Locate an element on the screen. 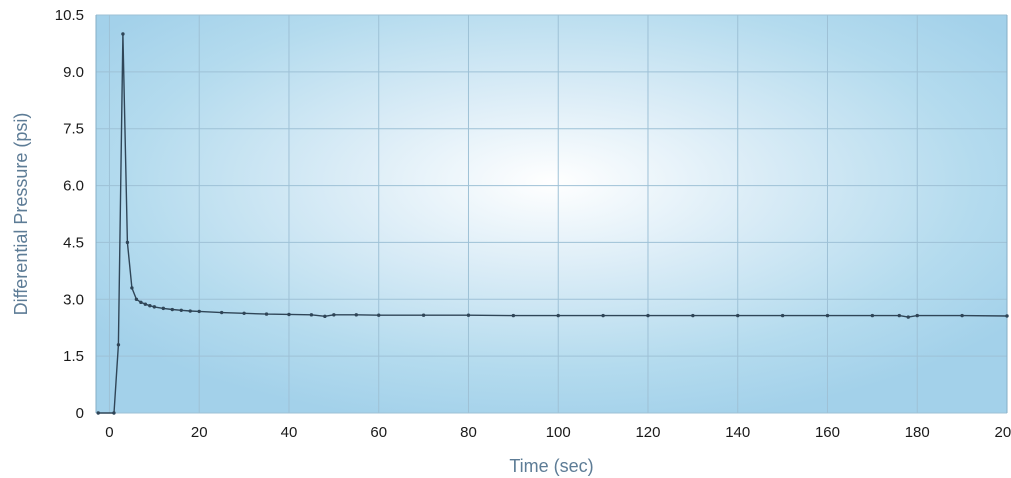 The height and width of the screenshot is (478, 1011). y-tick-label: 1.5 is located at coordinates (73, 356).